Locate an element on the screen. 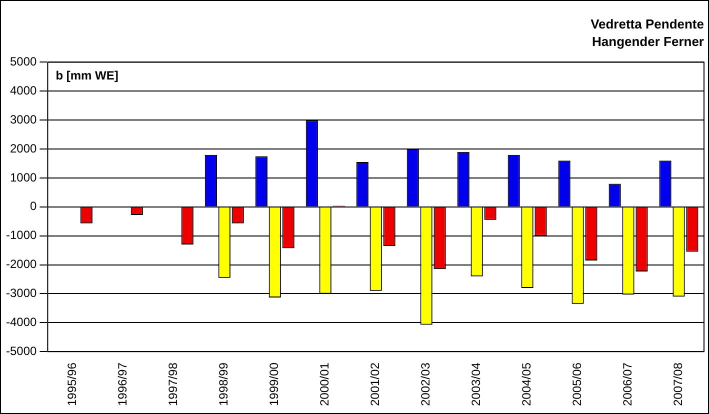 The width and height of the screenshot is (709, 414). x-tick-label: 1999/00 is located at coordinates (274, 384).